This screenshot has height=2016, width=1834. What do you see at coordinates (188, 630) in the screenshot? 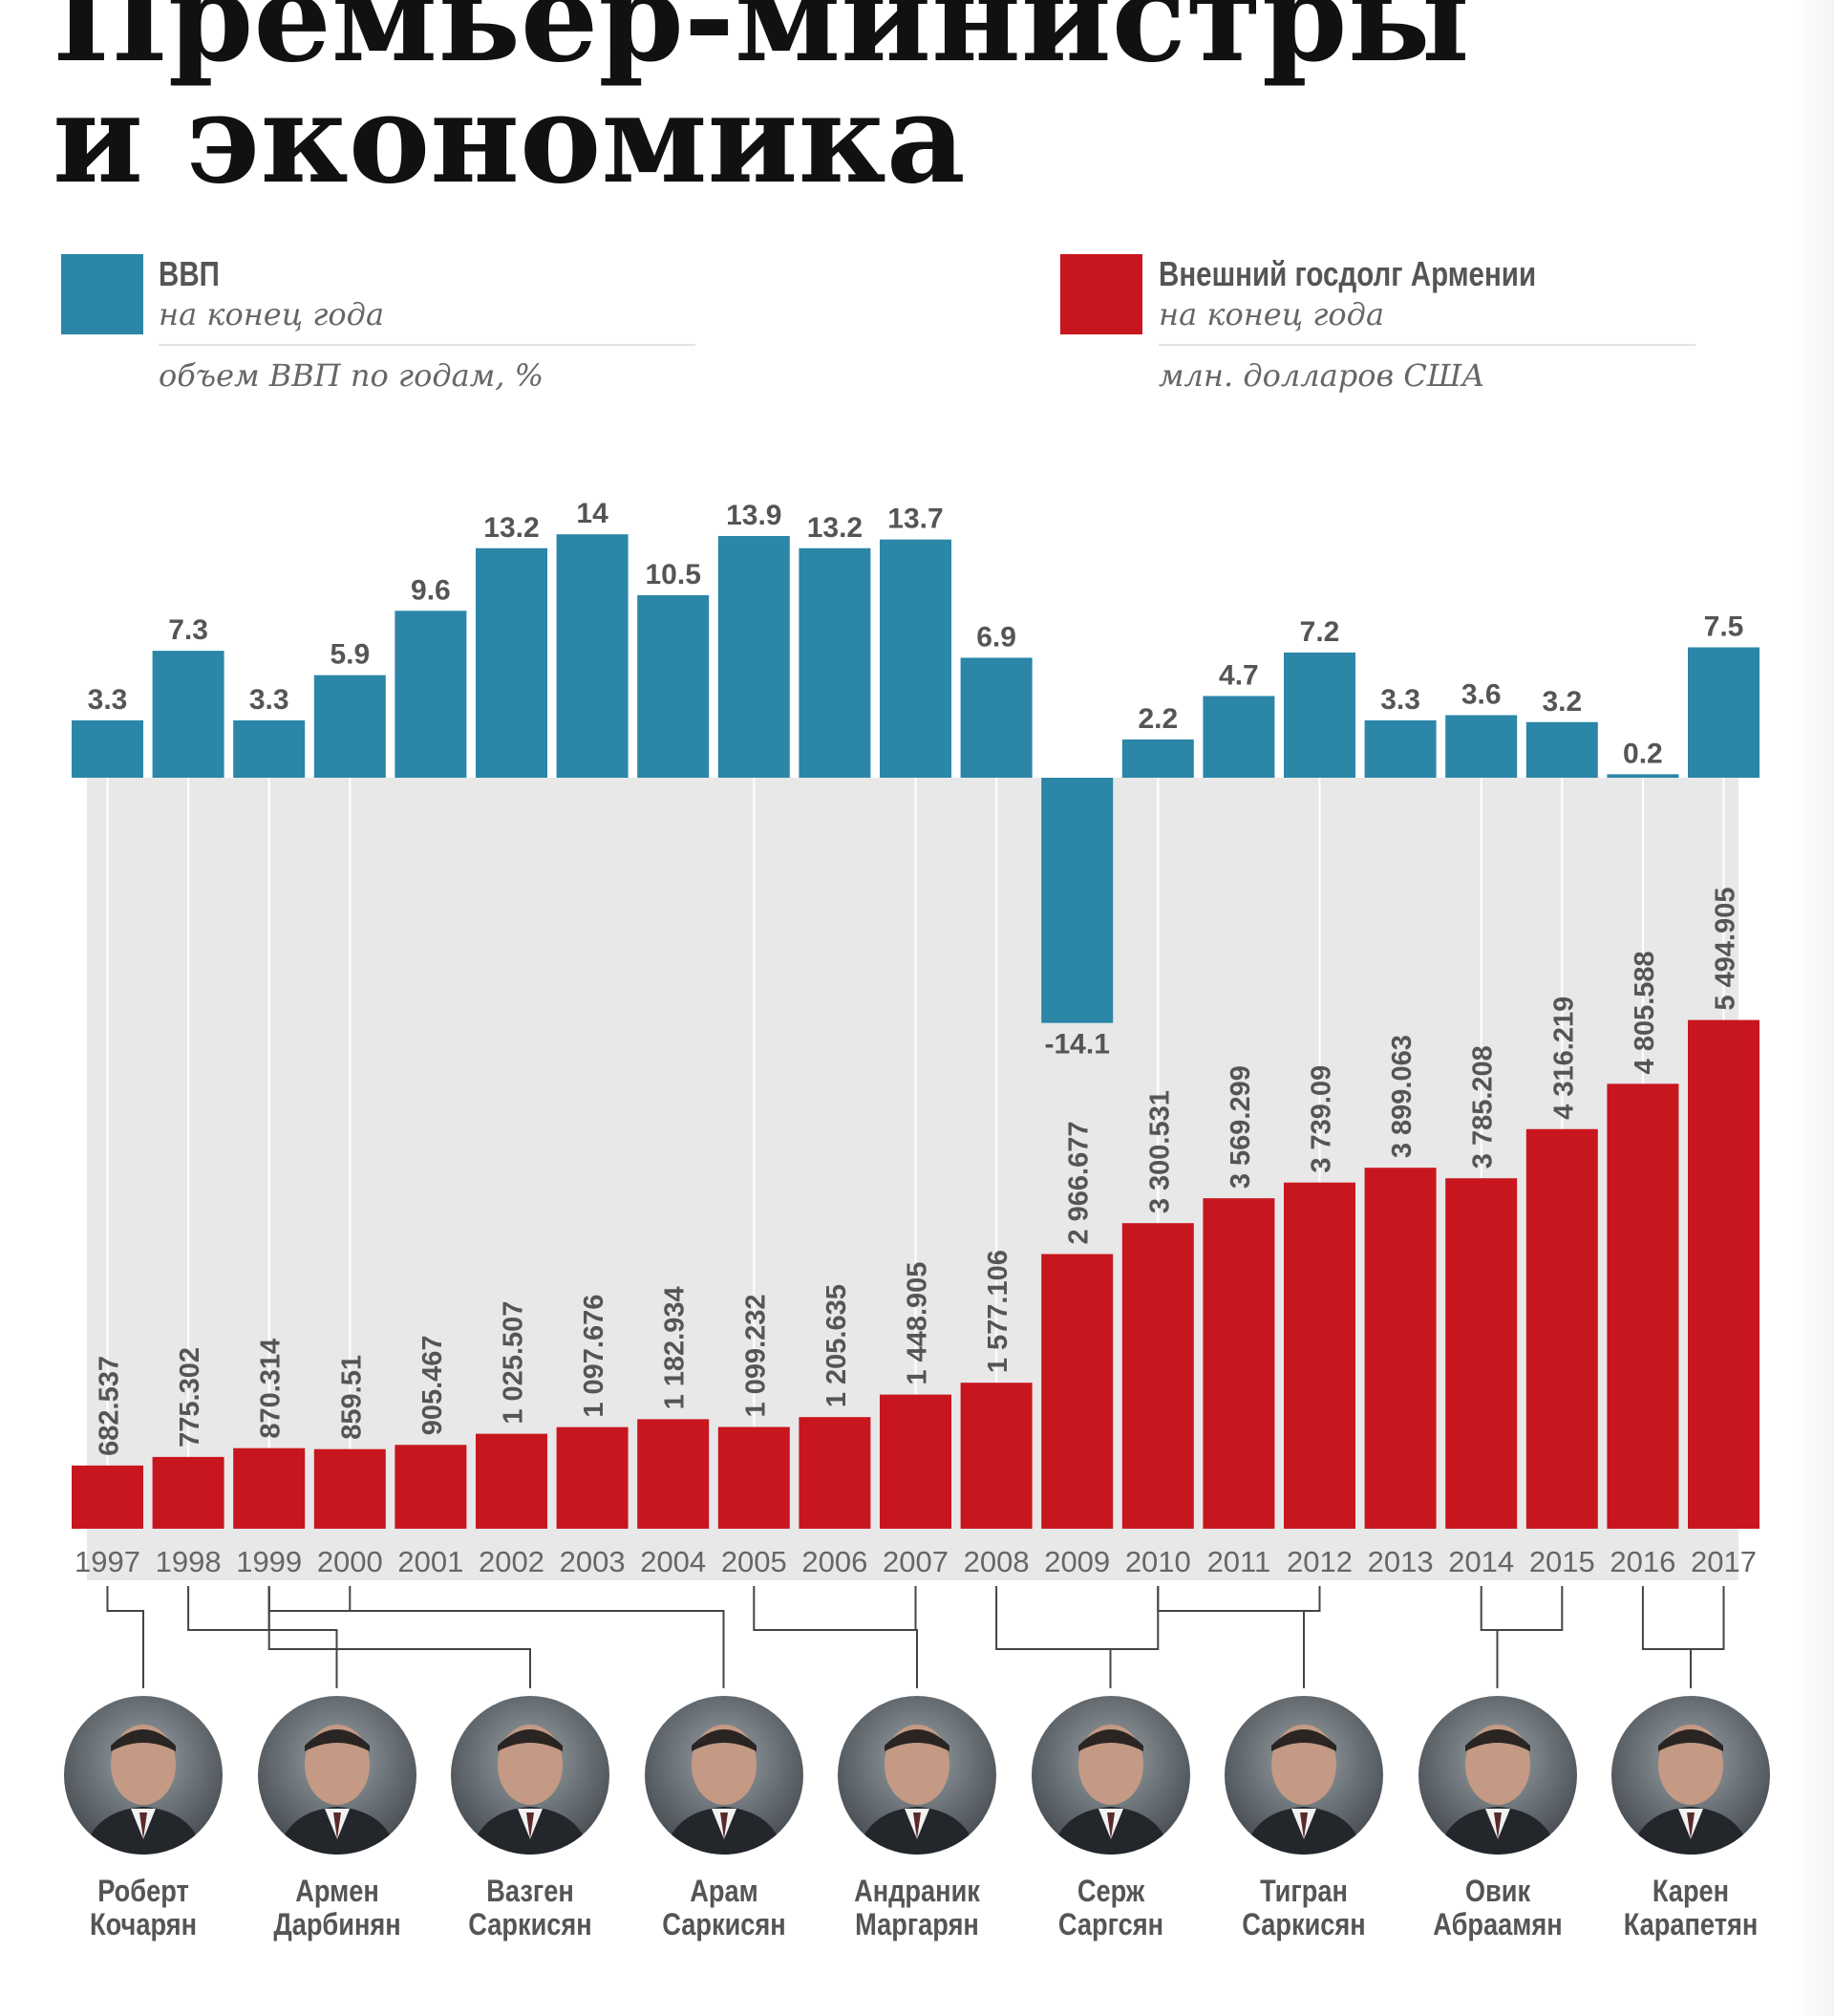
I see `gdp-value-label: 7.3` at bounding box center [188, 630].